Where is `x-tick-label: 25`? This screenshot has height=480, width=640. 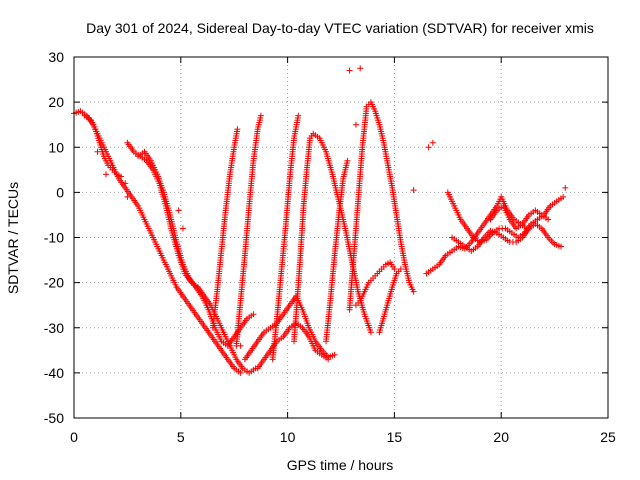 x-tick-label: 25 is located at coordinates (608, 437).